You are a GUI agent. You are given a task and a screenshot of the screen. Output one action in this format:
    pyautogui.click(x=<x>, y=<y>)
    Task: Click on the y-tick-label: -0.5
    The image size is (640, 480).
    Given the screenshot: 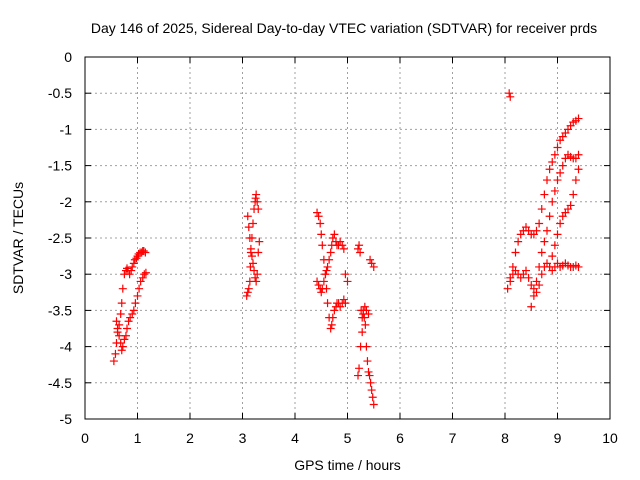 What is the action you would take?
    pyautogui.click(x=60, y=93)
    